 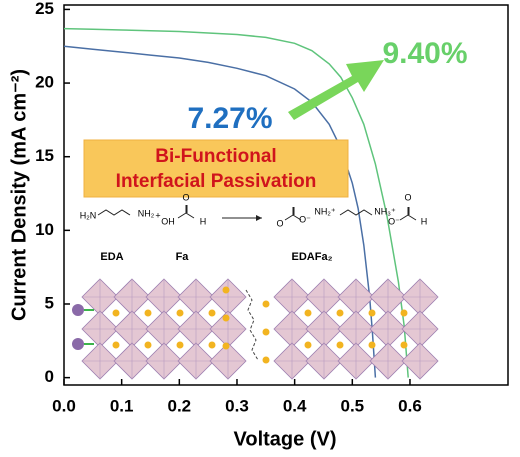 What do you see at coordinates (111, 257) in the screenshot?
I see `compound-label: EDA` at bounding box center [111, 257].